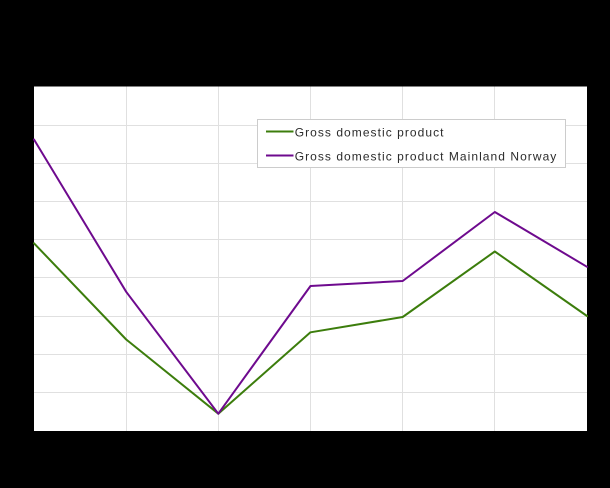  Describe the element at coordinates (426, 156) in the screenshot. I see `svg-text:Gross domestic product Mainlan: Gross domestic product Mainland Norway` at that location.